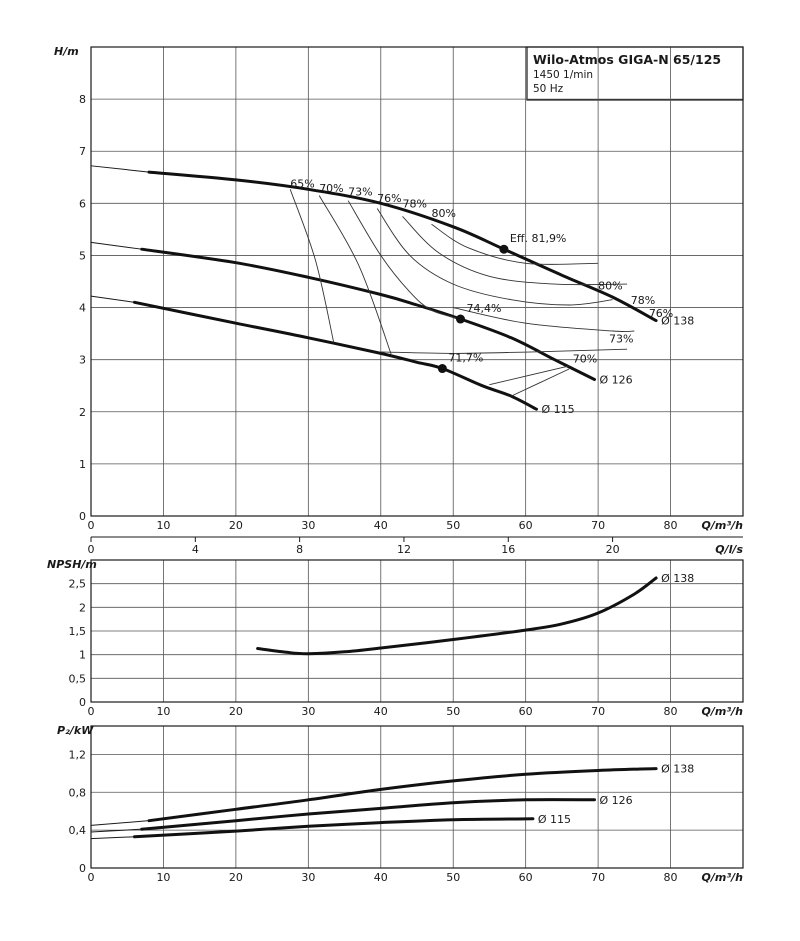 The width and height of the screenshot is (800, 941). What do you see at coordinates (78, 584) in the screenshot?
I see `npsh-ytick-label: 2,5` at bounding box center [78, 584].